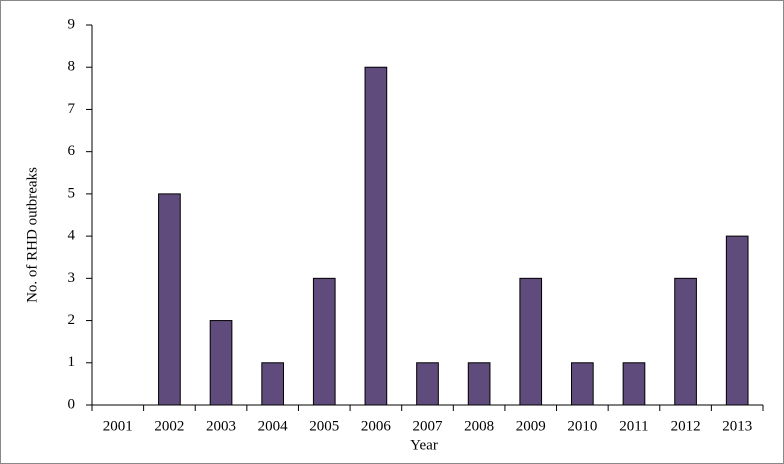 The width and height of the screenshot is (784, 464). Describe the element at coordinates (479, 426) in the screenshot. I see `x-tick-label: 2008` at that location.